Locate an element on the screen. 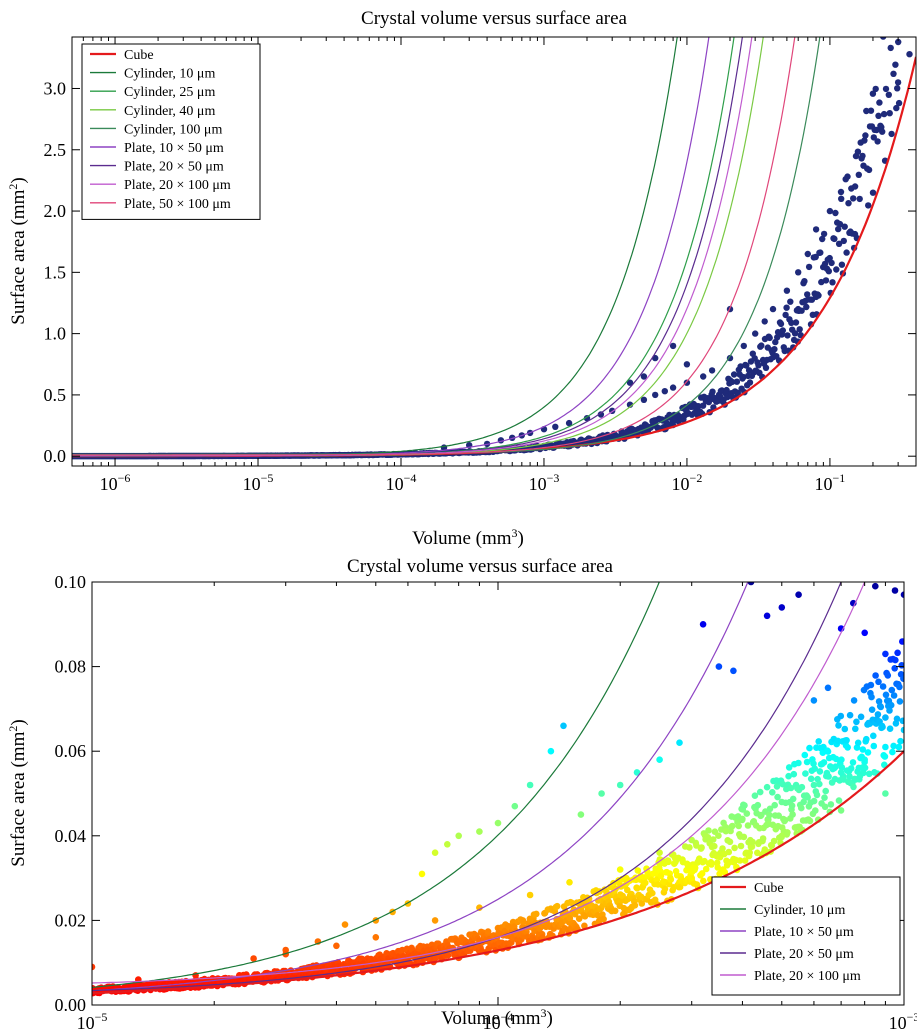 The height and width of the screenshot is (1029, 917). y-tick-label: 0.5 is located at coordinates (55, 395).